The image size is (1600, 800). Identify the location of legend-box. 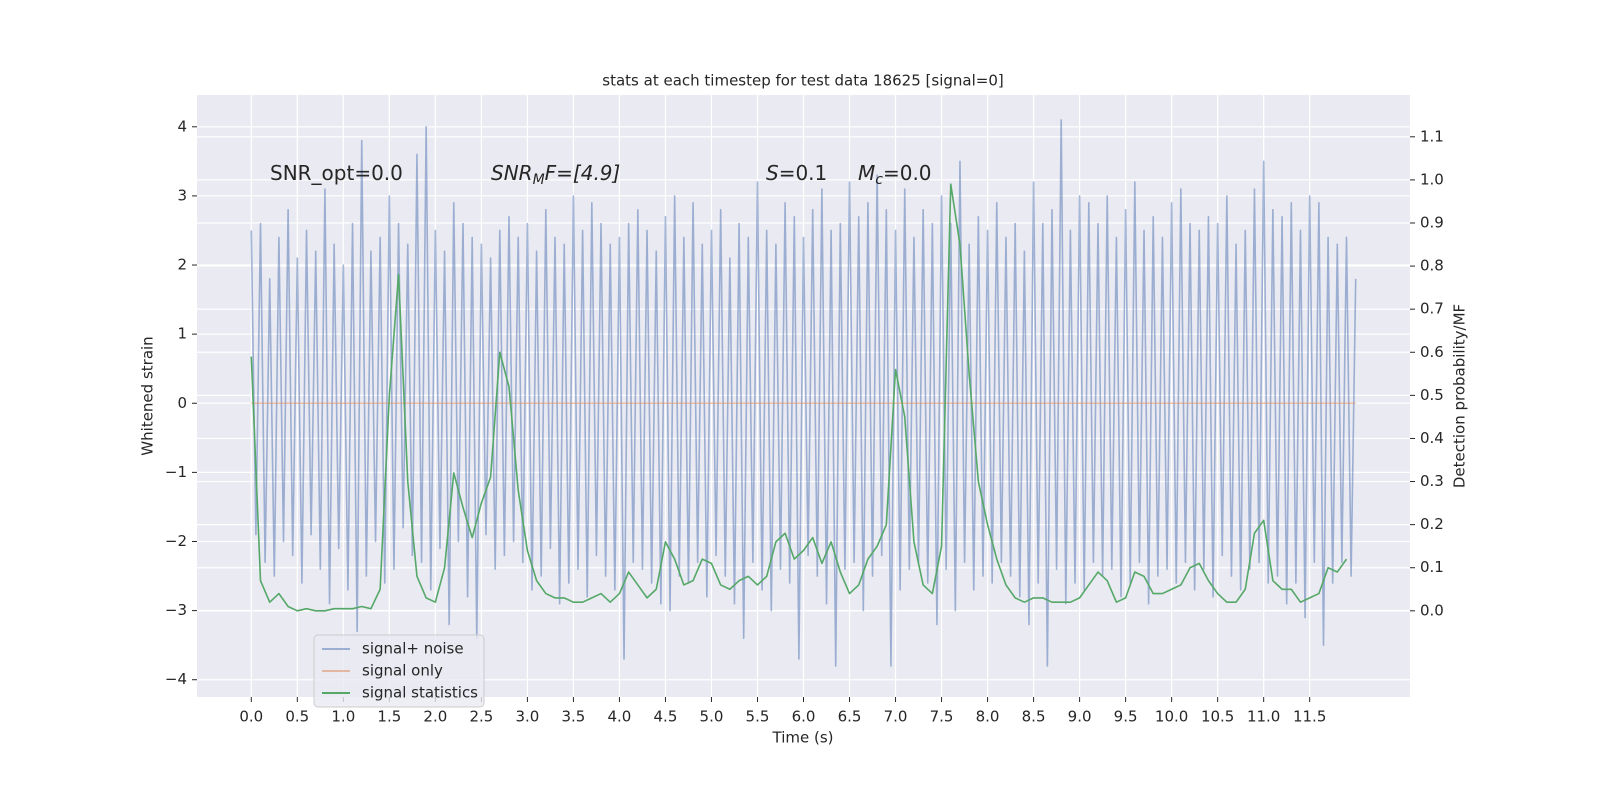
(399, 671).